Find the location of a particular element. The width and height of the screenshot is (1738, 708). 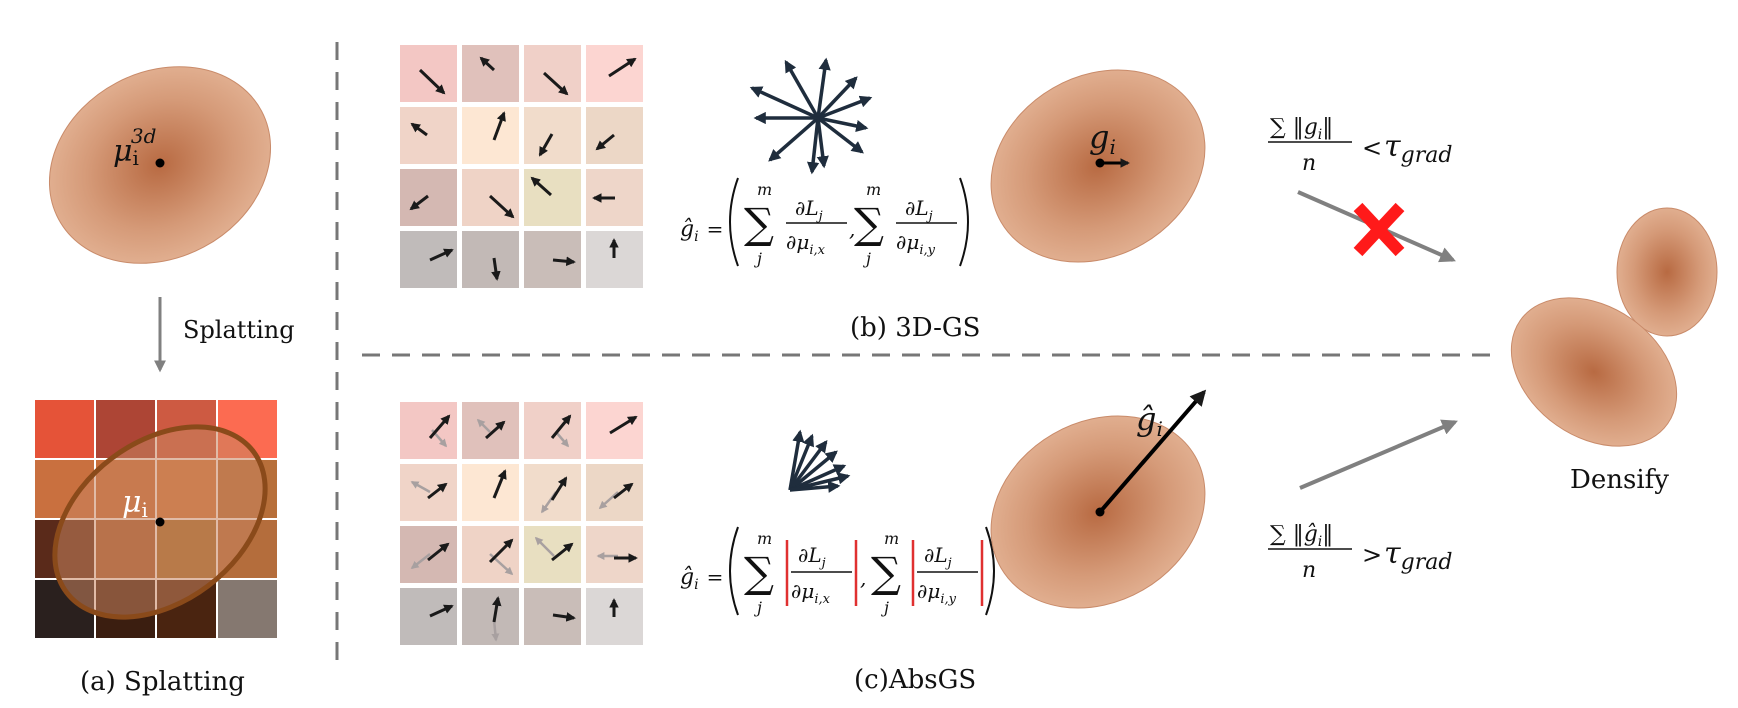

splat-arrow-label: Splatting is located at coordinates (239, 330).